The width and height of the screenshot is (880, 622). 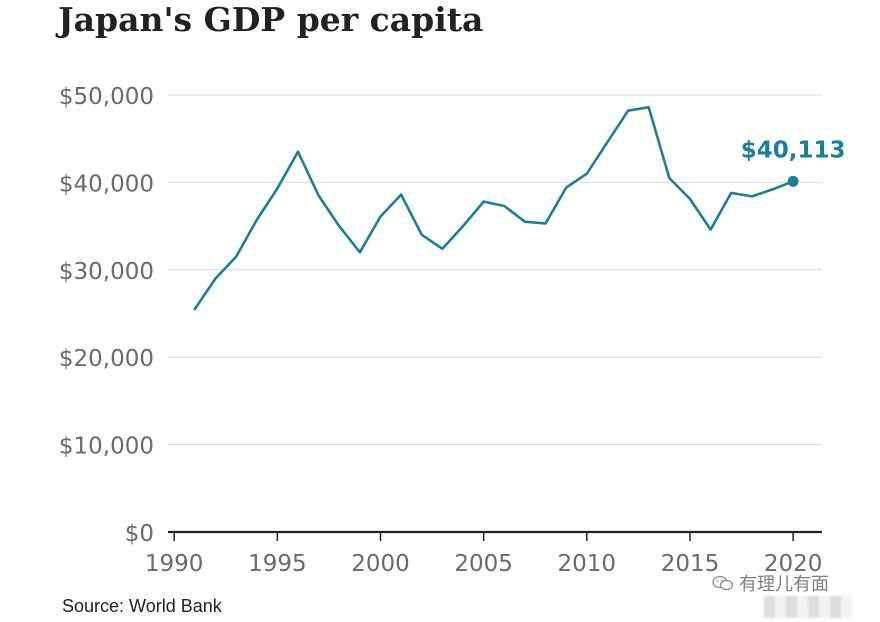 What do you see at coordinates (174, 564) in the screenshot?
I see `x-tick-label: 1990` at bounding box center [174, 564].